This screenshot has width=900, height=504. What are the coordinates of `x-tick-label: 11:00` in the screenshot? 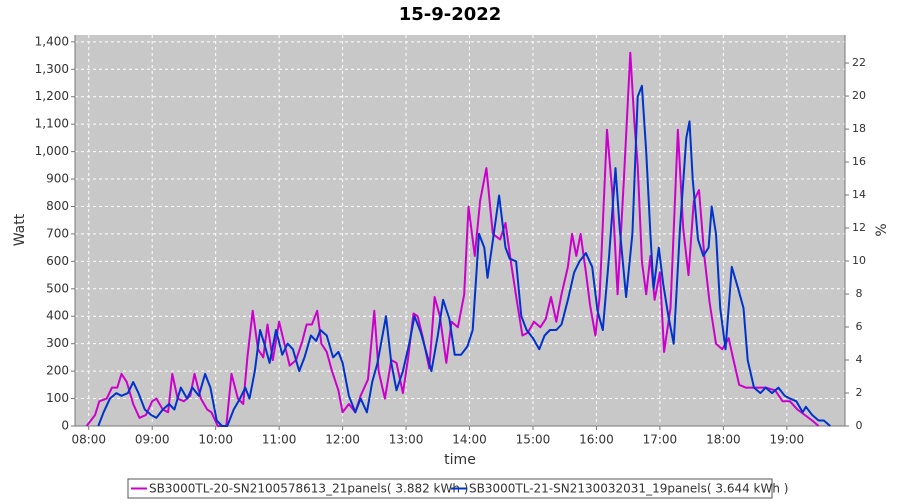 It's located at (279, 440).